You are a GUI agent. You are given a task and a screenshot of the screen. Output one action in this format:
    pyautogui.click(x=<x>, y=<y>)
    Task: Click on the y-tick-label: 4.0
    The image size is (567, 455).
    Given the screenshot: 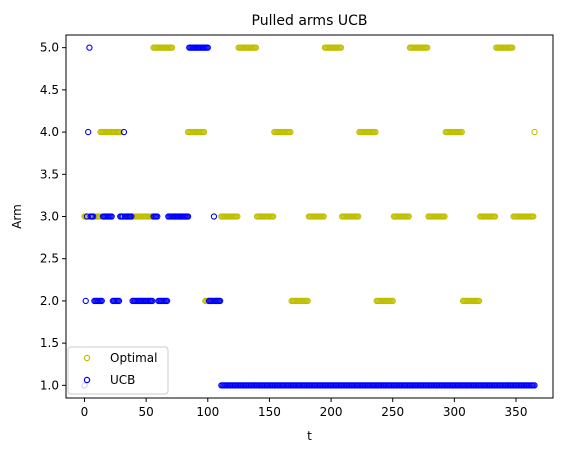 What is the action you would take?
    pyautogui.click(x=49, y=132)
    